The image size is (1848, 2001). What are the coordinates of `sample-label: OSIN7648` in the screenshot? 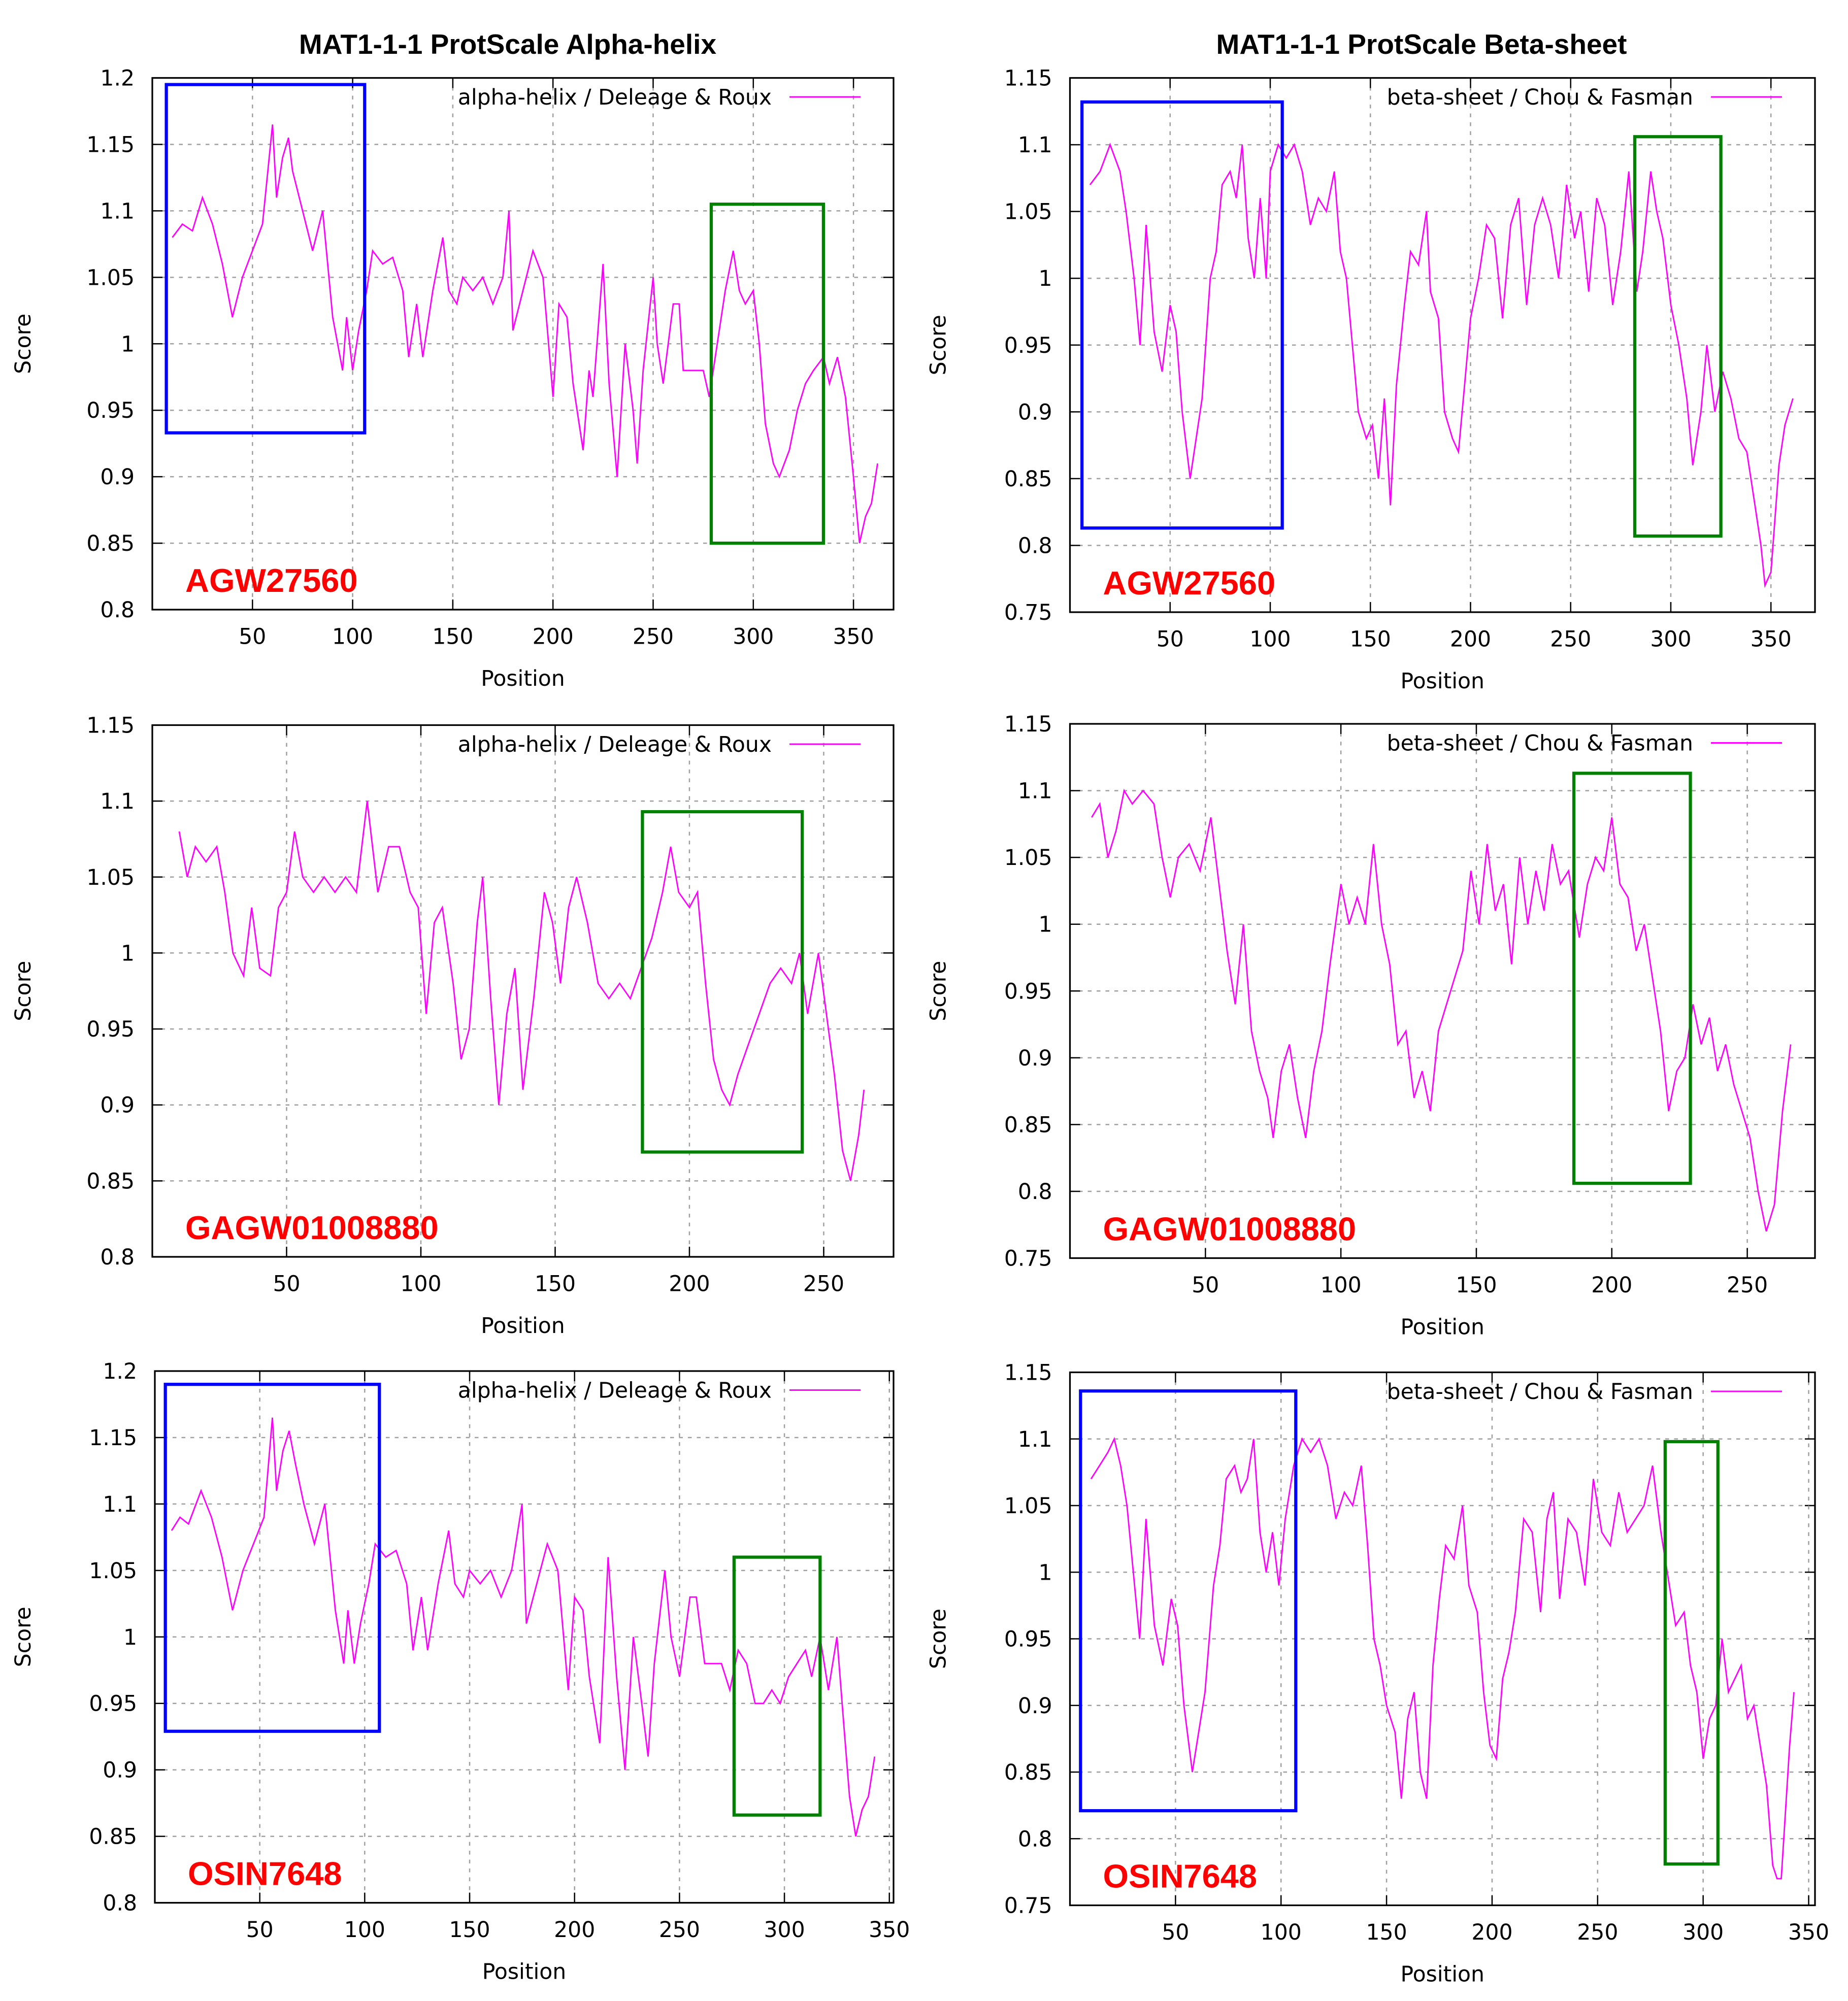 It's located at (1180, 1877).